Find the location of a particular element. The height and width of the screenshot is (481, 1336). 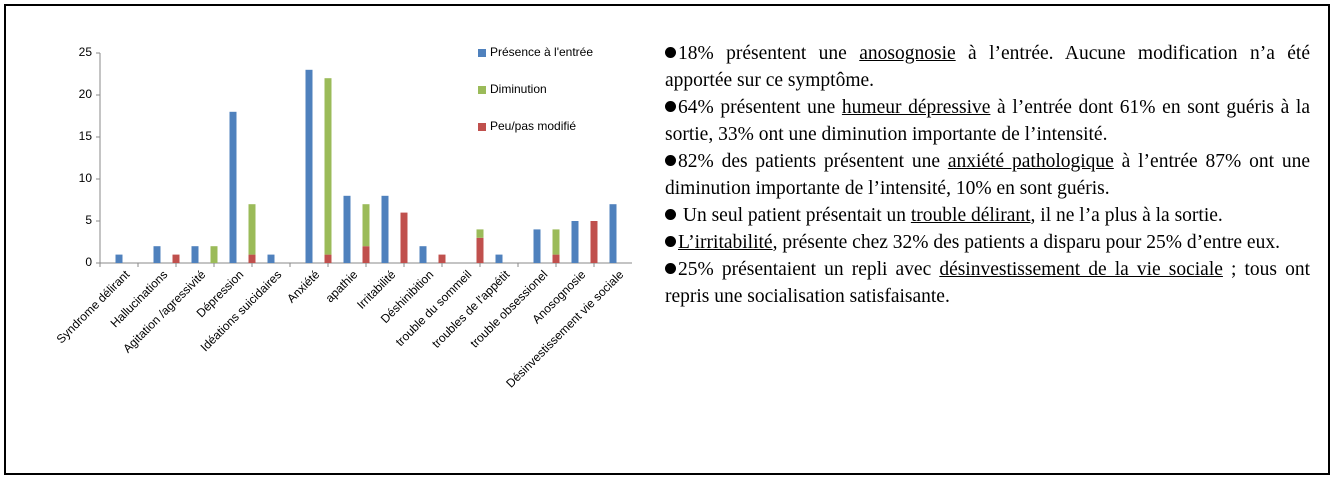

underlined-text: anosognosie is located at coordinates (907, 53).